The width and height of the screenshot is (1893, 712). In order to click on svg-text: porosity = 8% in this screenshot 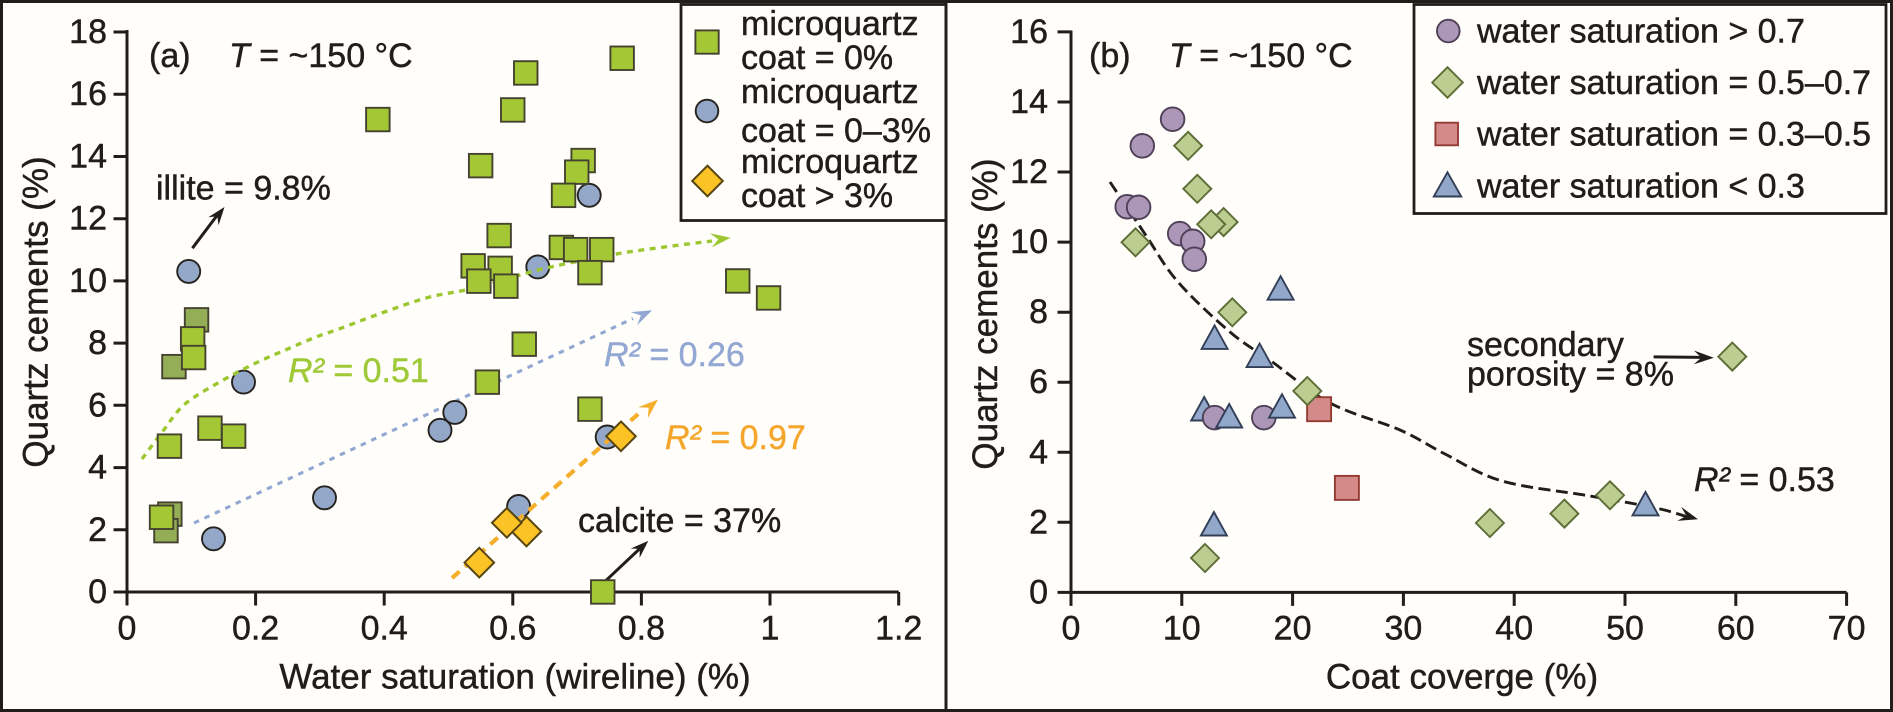, I will do `click(1570, 375)`.